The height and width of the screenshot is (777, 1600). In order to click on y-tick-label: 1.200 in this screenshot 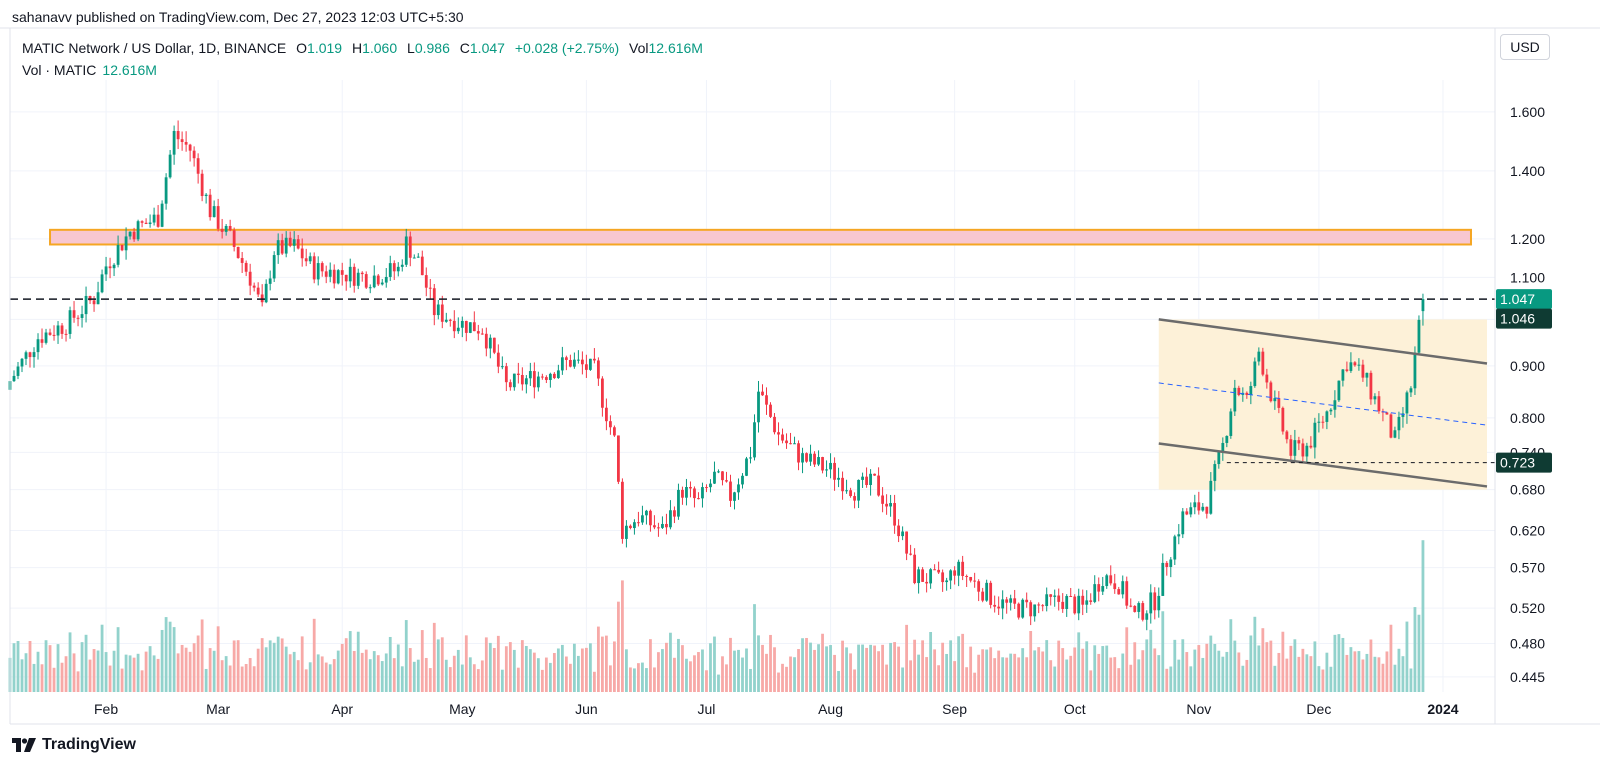, I will do `click(1527, 239)`.